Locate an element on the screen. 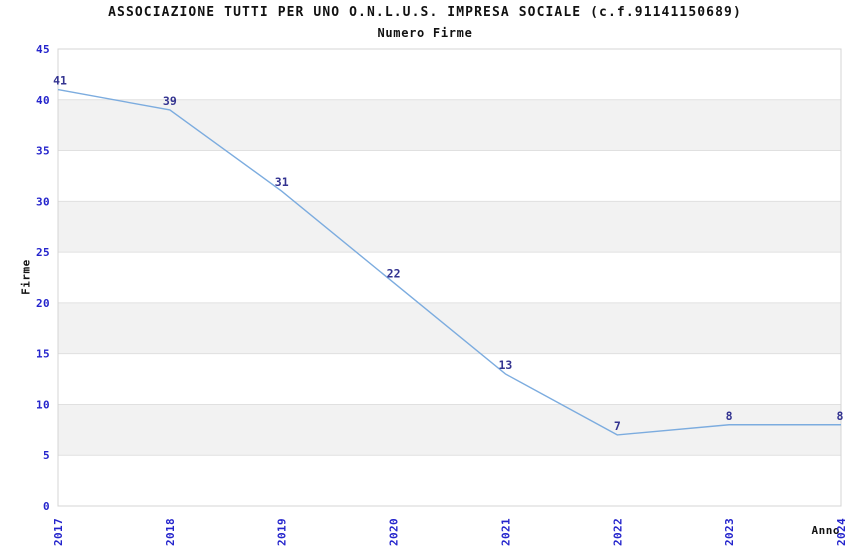  data-point-label: 31 is located at coordinates (282, 182).